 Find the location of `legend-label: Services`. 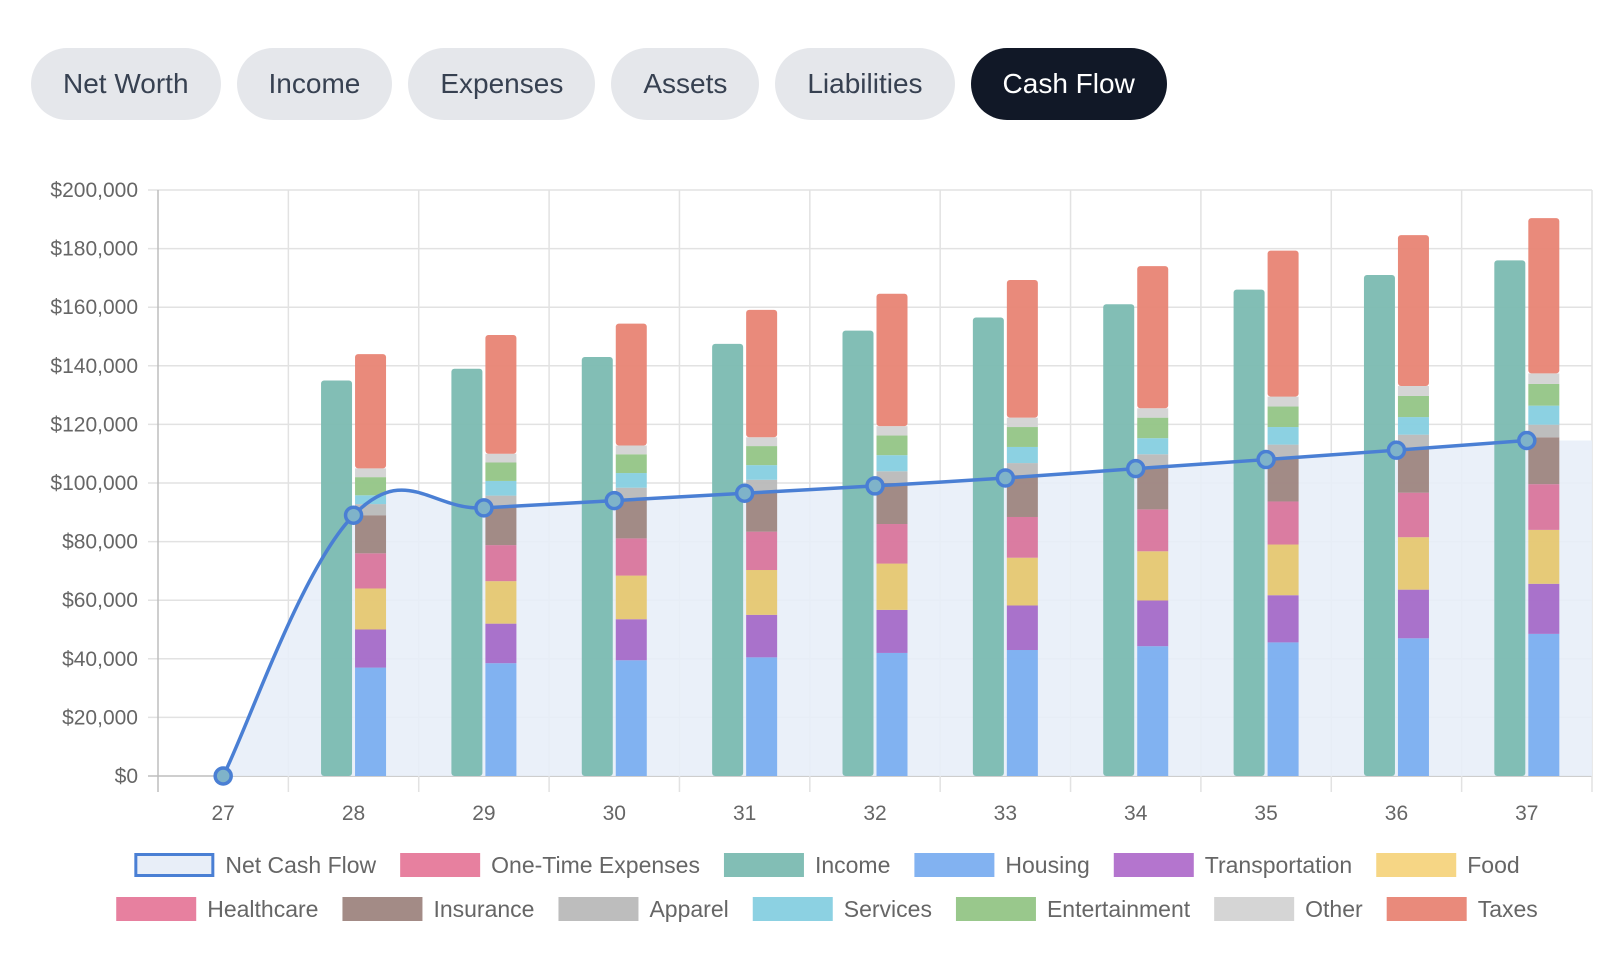

legend-label: Services is located at coordinates (888, 909).